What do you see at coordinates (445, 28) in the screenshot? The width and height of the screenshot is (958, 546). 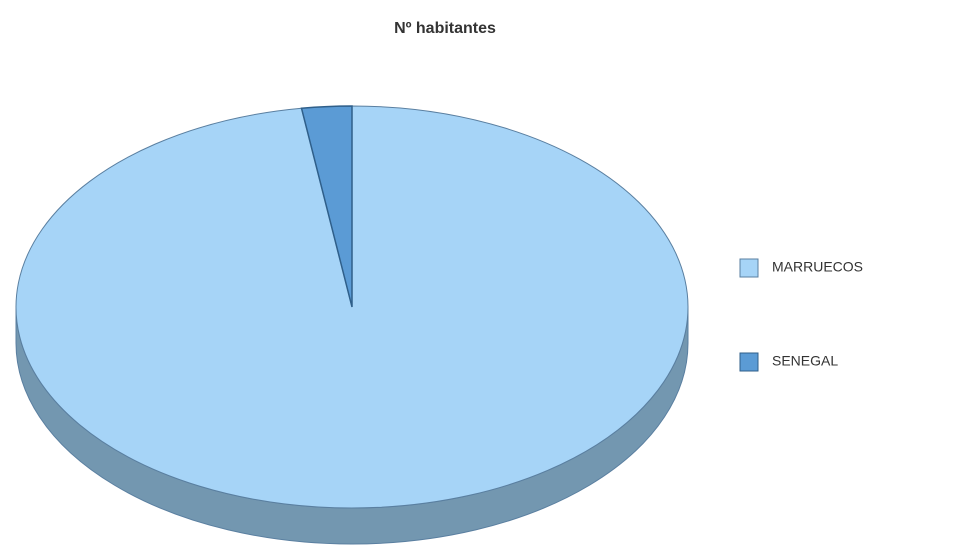 I see `chart-title: Nº habitantes` at bounding box center [445, 28].